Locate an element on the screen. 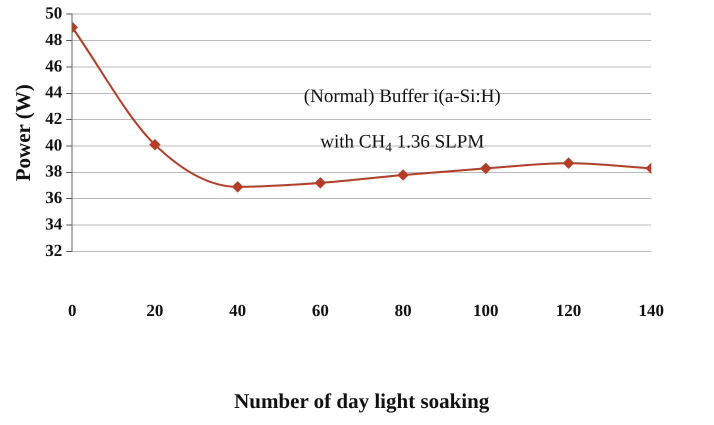 The width and height of the screenshot is (714, 425). y-tick-label: 40 is located at coordinates (53, 144).